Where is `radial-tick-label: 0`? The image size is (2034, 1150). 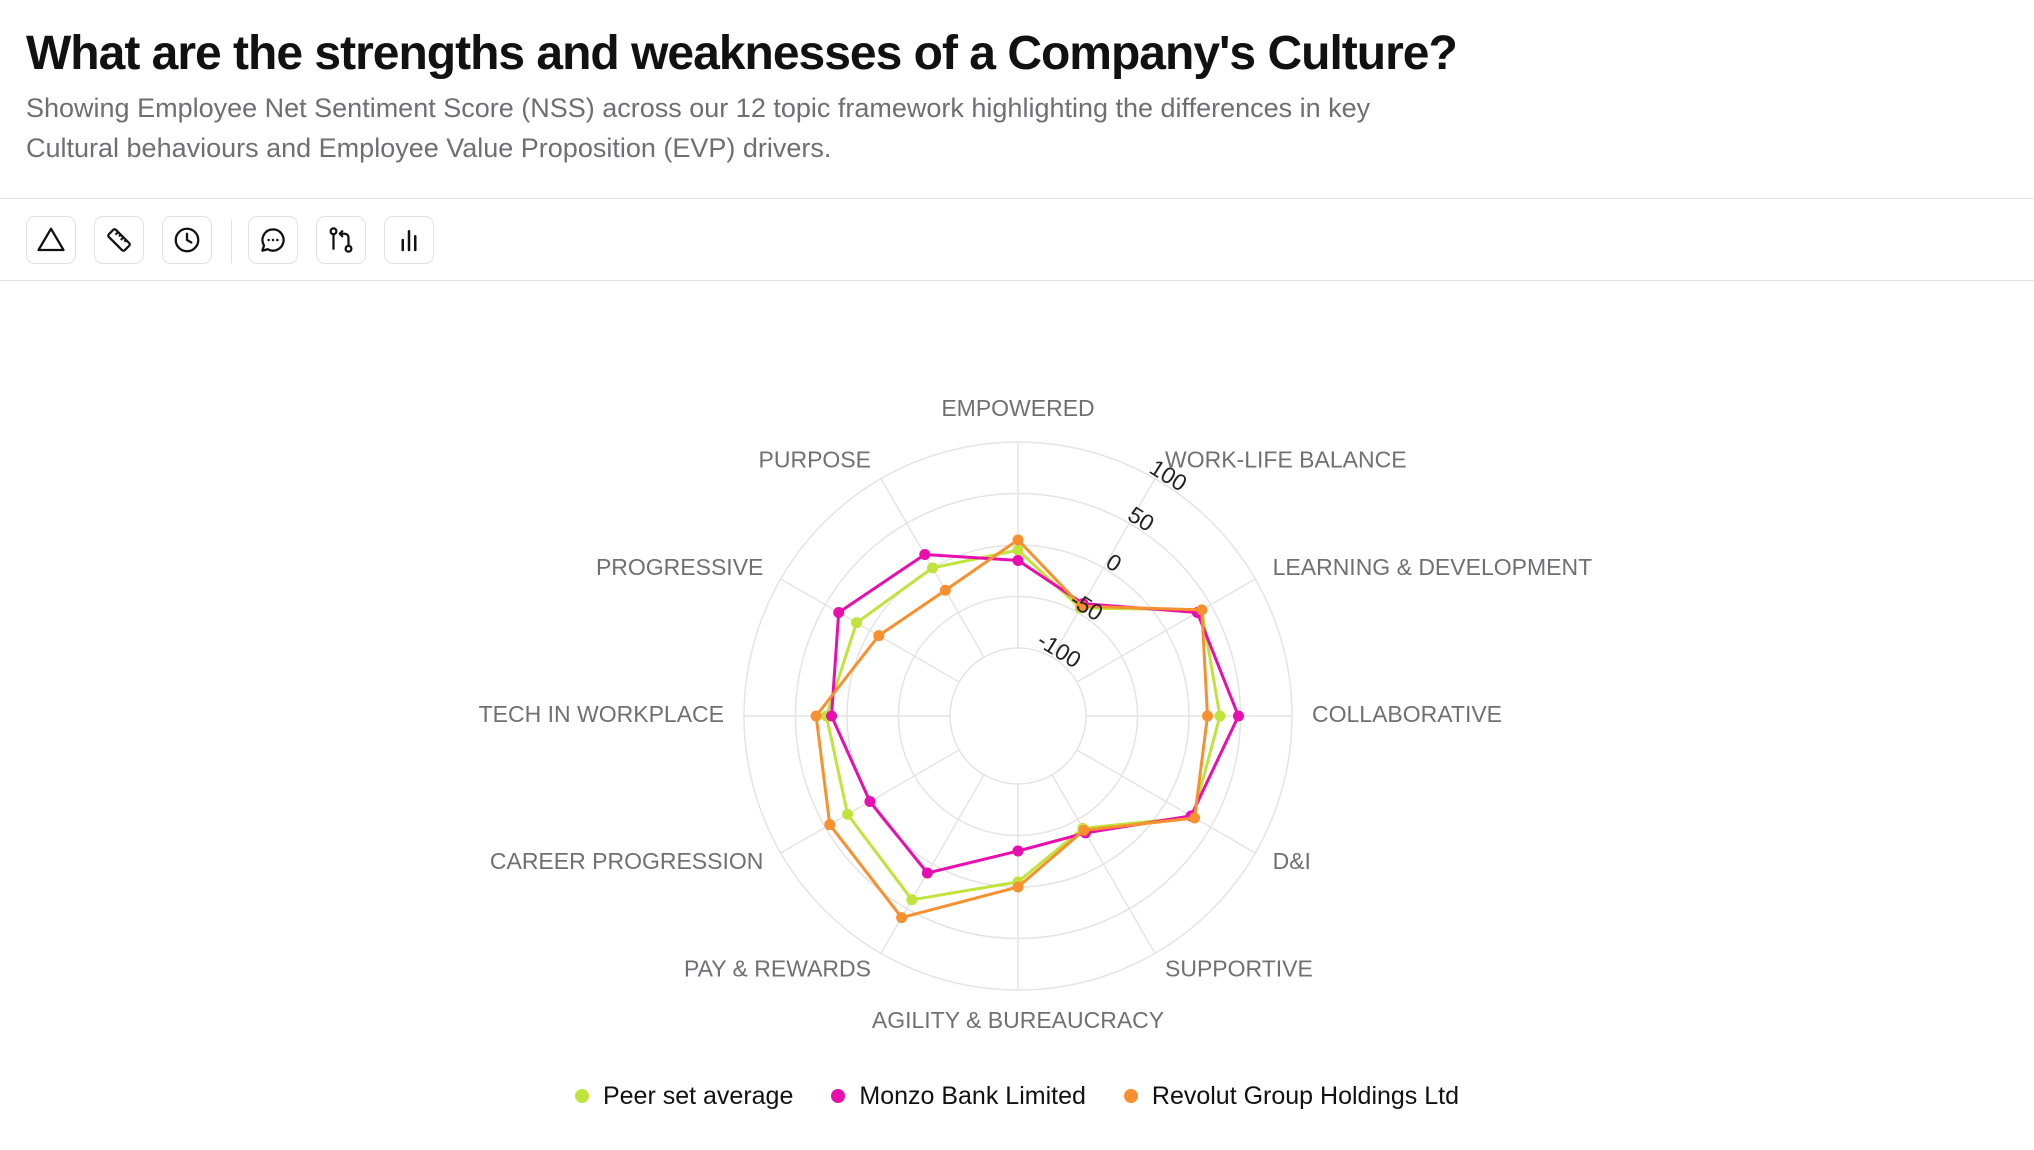
radial-tick-label: 0 is located at coordinates (1114, 562).